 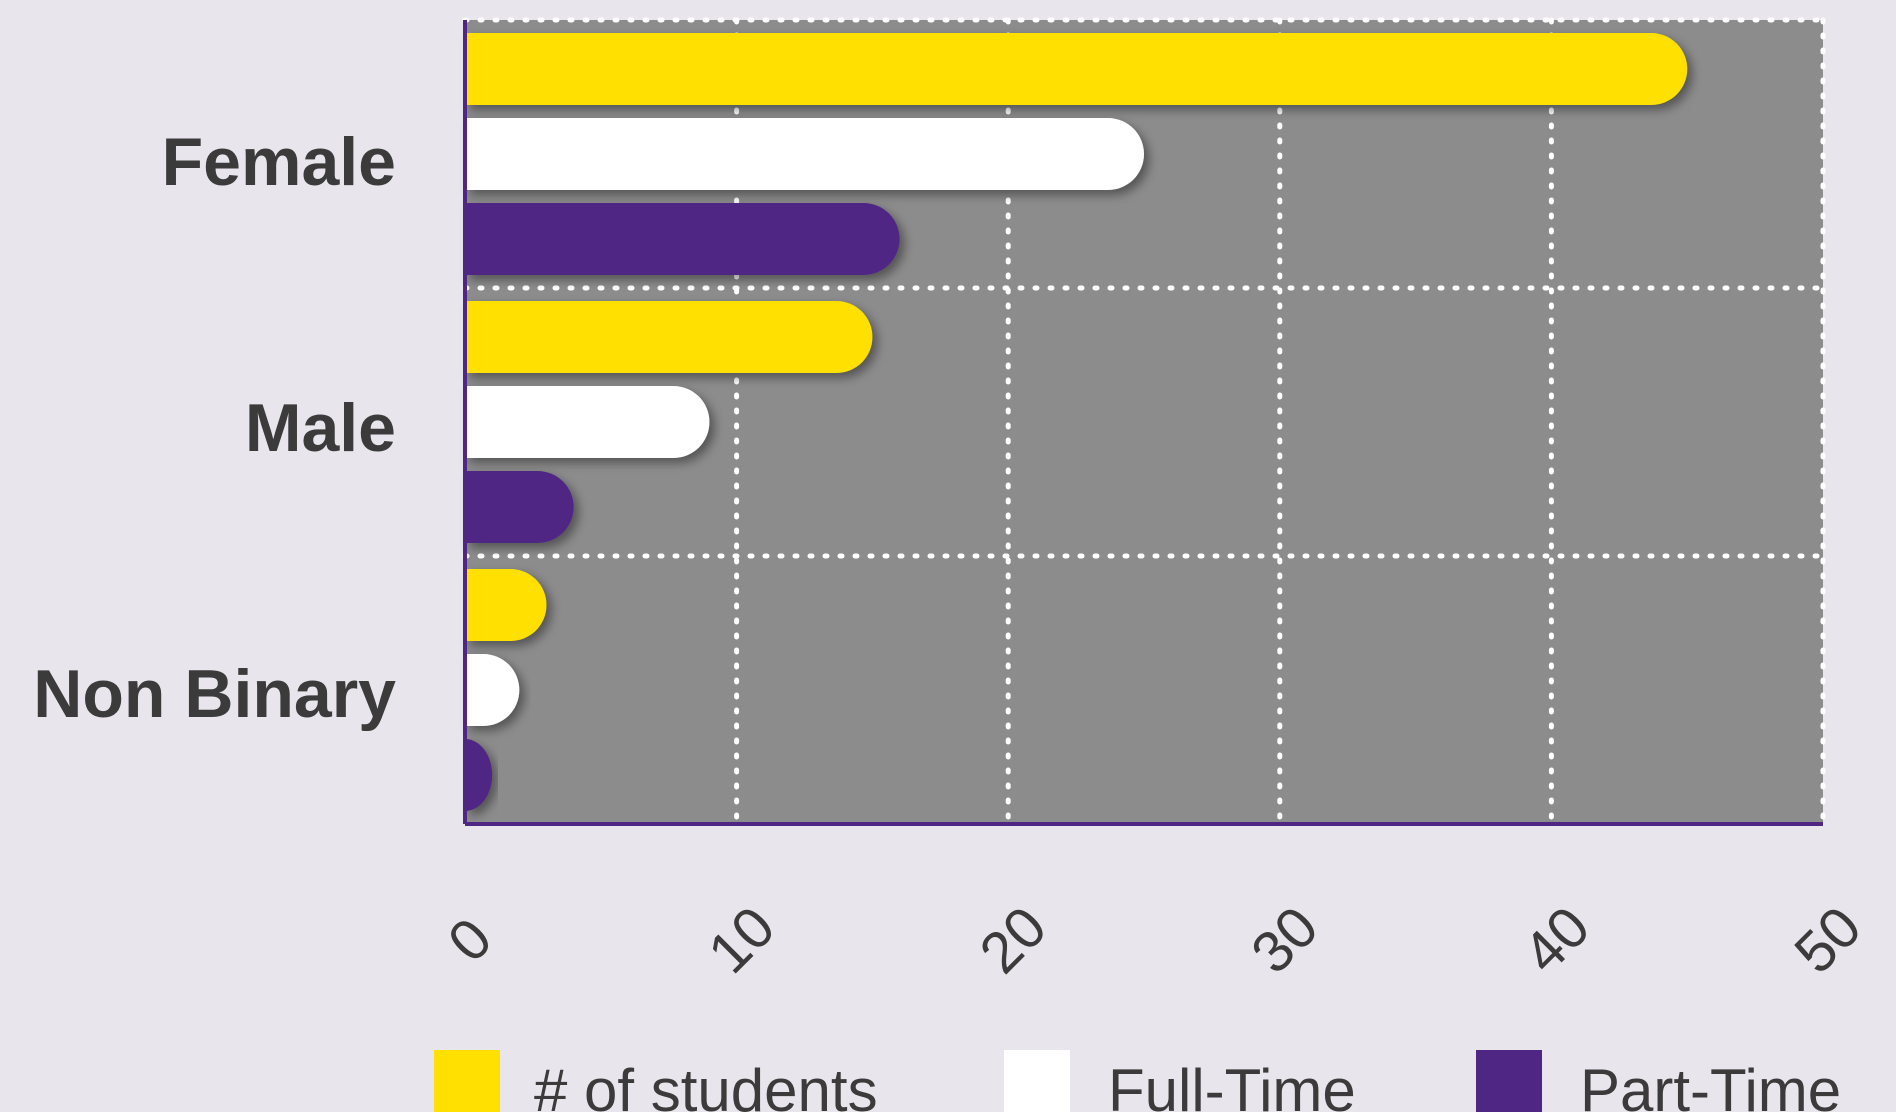 What do you see at coordinates (320, 428) in the screenshot?
I see `category-label-male: Male` at bounding box center [320, 428].